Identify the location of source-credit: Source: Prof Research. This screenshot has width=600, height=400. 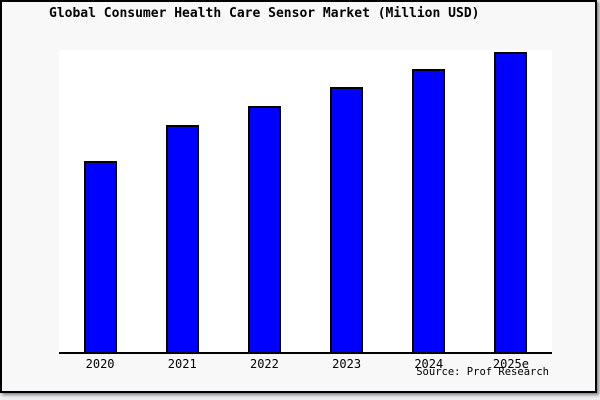
(482, 372).